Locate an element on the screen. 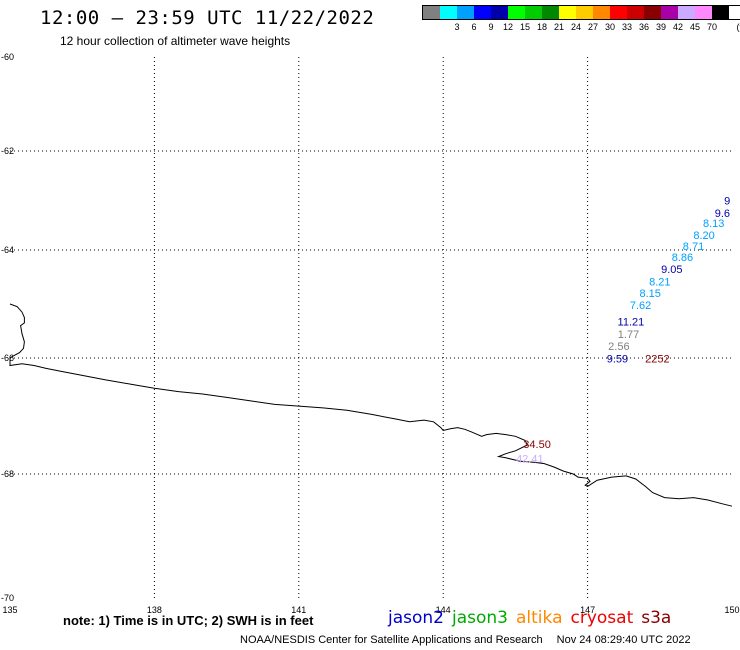  wave-height-label: 2252 is located at coordinates (657, 360).